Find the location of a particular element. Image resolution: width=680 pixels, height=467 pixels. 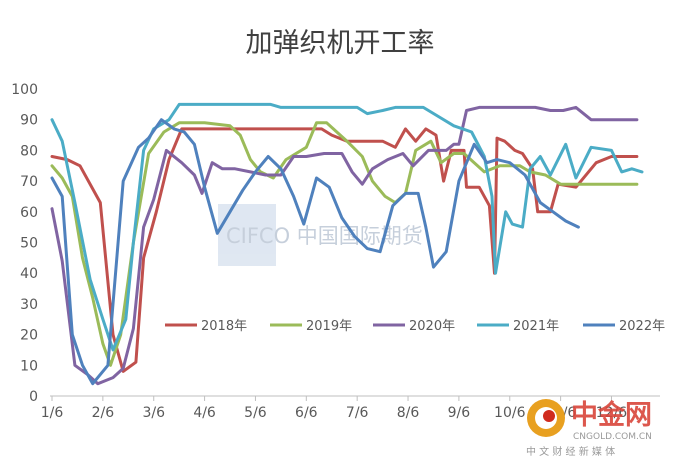

brand-url: CNGOLD.COM.CN is located at coordinates (612, 437).